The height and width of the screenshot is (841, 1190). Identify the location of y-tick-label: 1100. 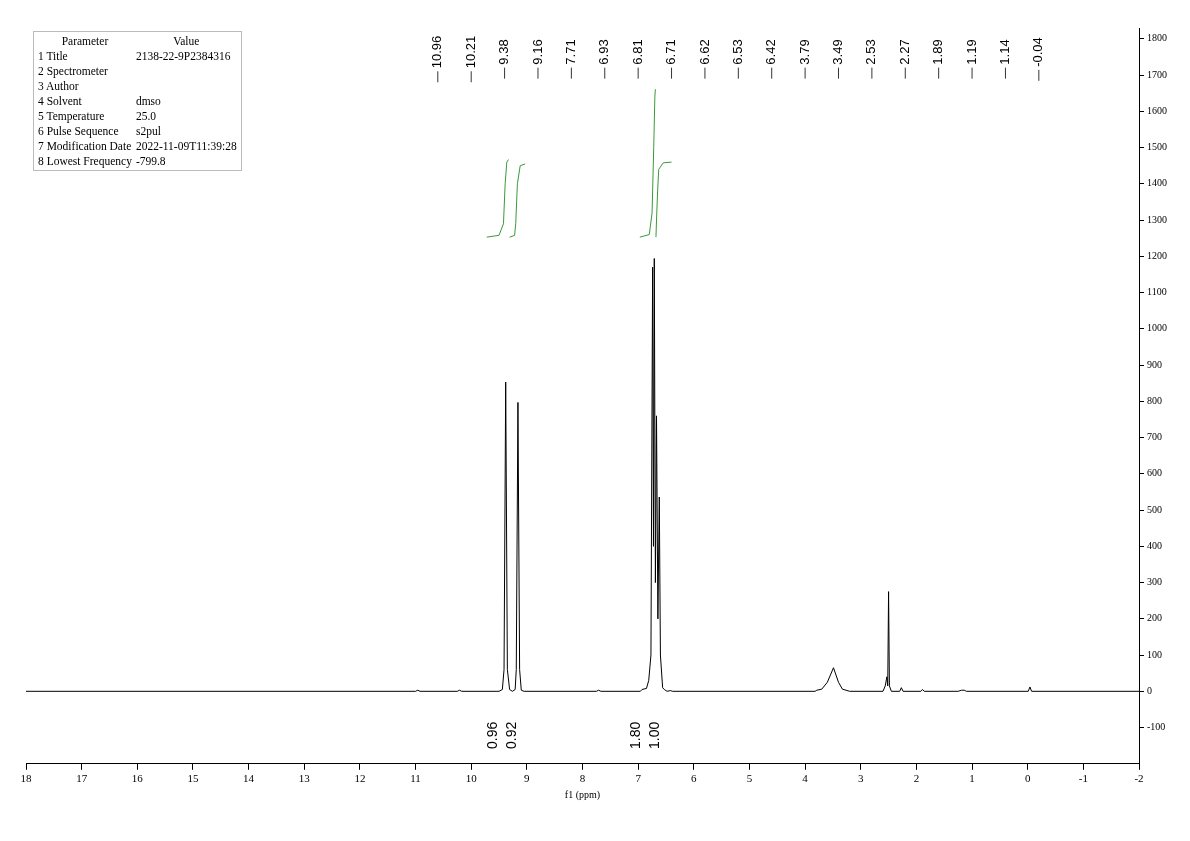
(1157, 292).